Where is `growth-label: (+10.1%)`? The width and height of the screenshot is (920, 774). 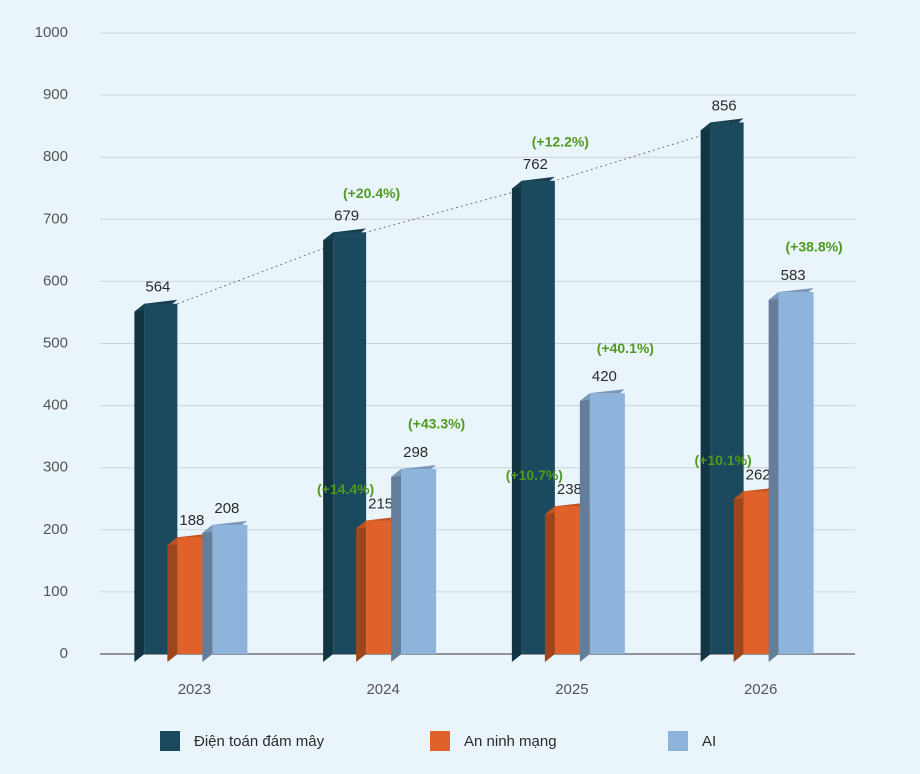
growth-label: (+10.1%) is located at coordinates (723, 460).